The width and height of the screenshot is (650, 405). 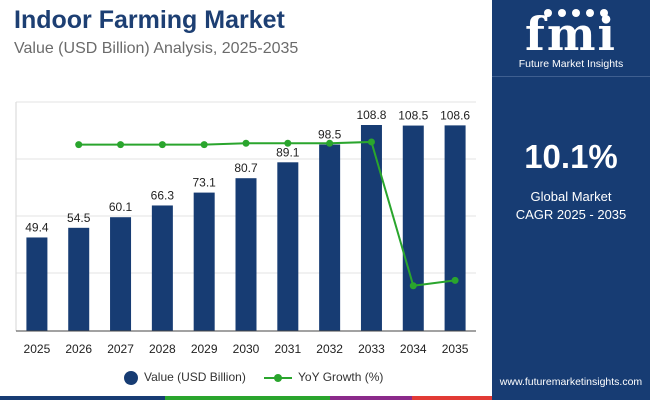 I want to click on yoy-point-2035, so click(x=455, y=280).